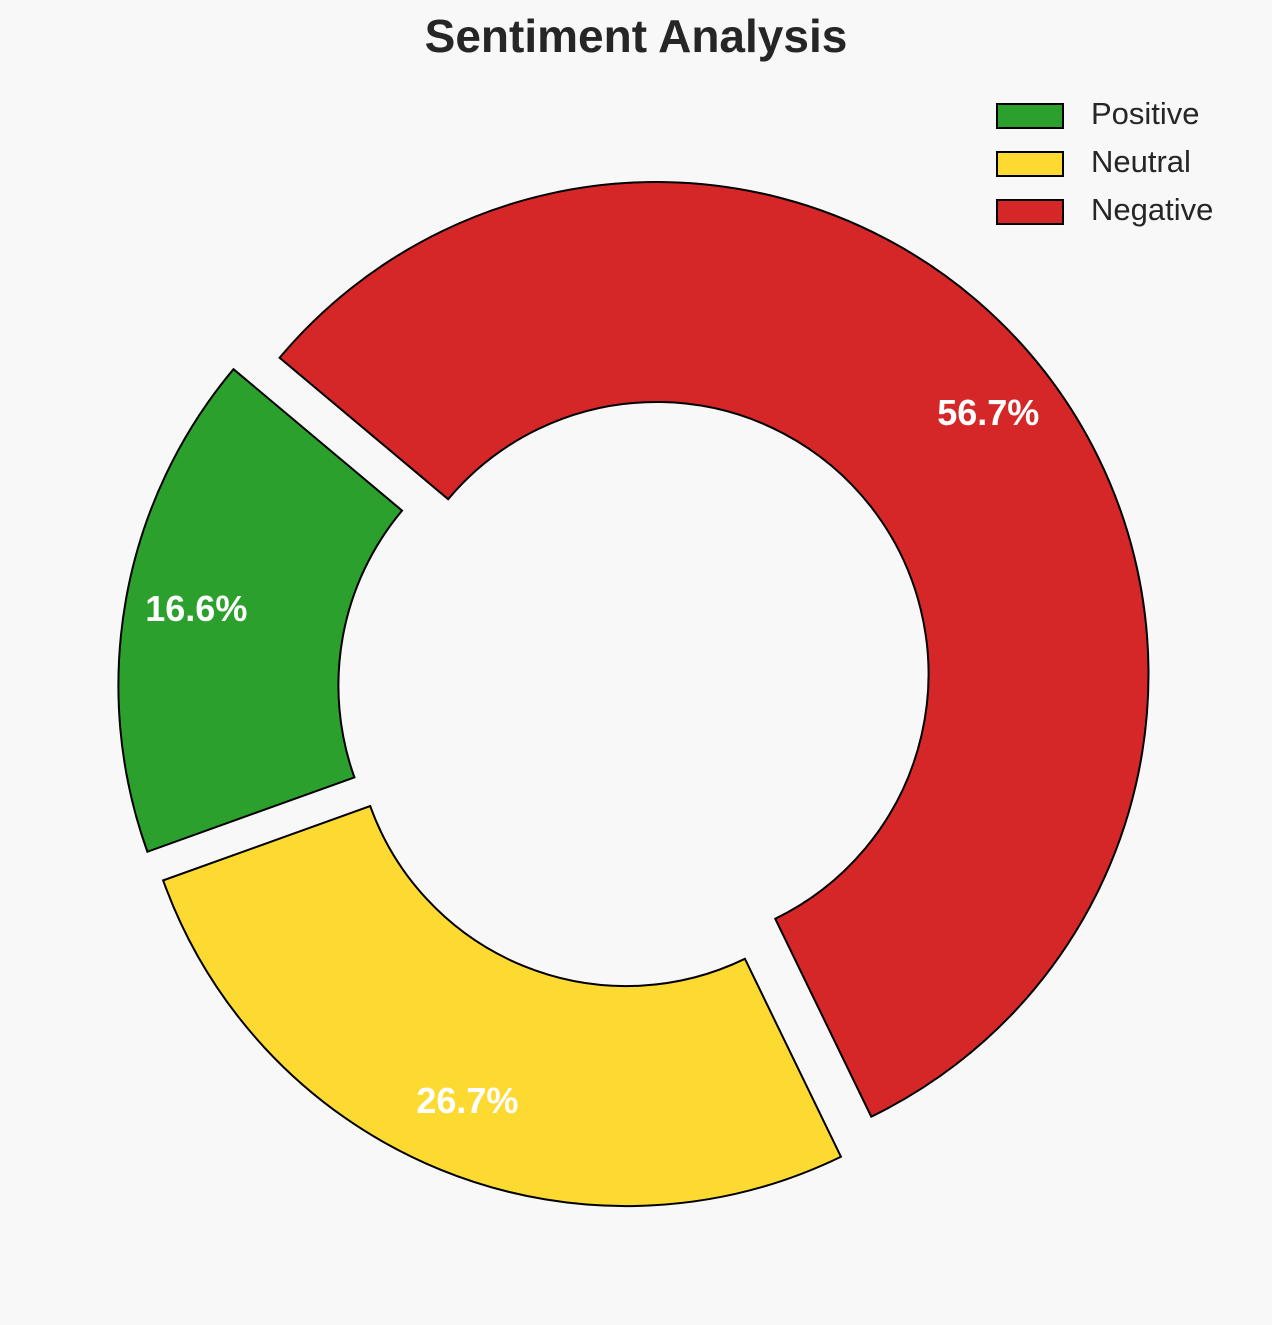 The width and height of the screenshot is (1272, 1325). I want to click on legend-label: Negative, so click(1152, 209).